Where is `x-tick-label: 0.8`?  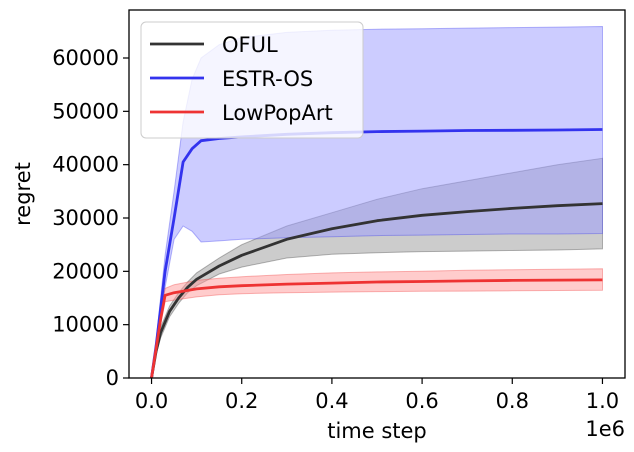
x-tick-label: 0.8 is located at coordinates (512, 401).